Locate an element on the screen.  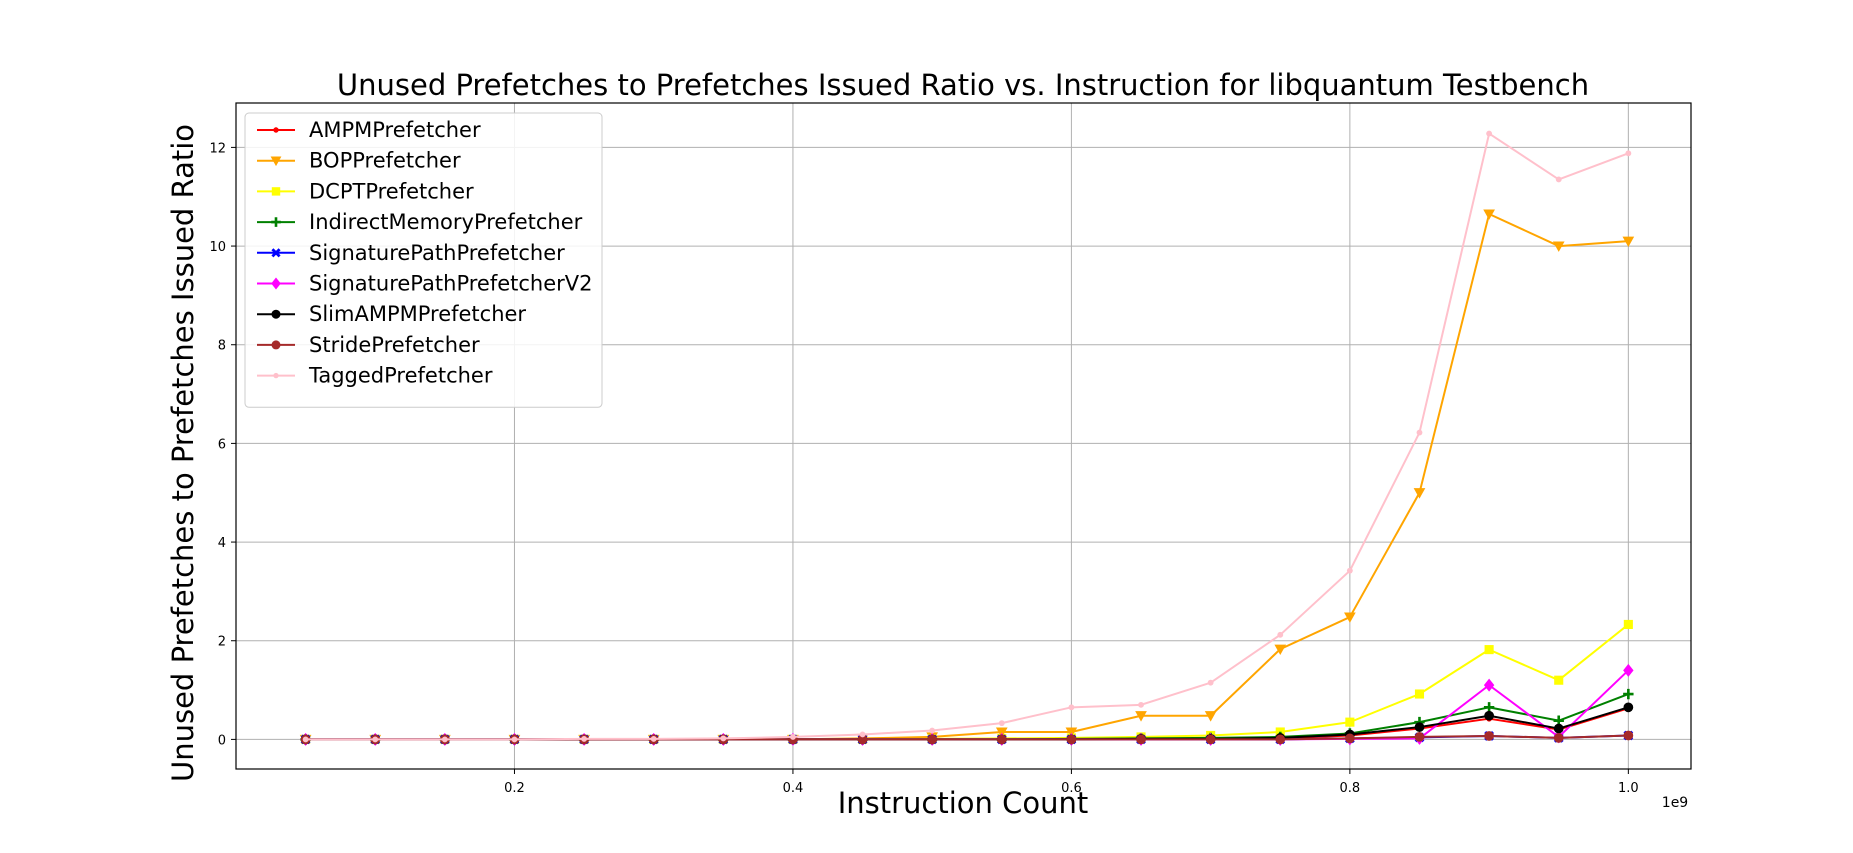
legend-label: SlimAMPMPrefetcher is located at coordinates (417, 314).